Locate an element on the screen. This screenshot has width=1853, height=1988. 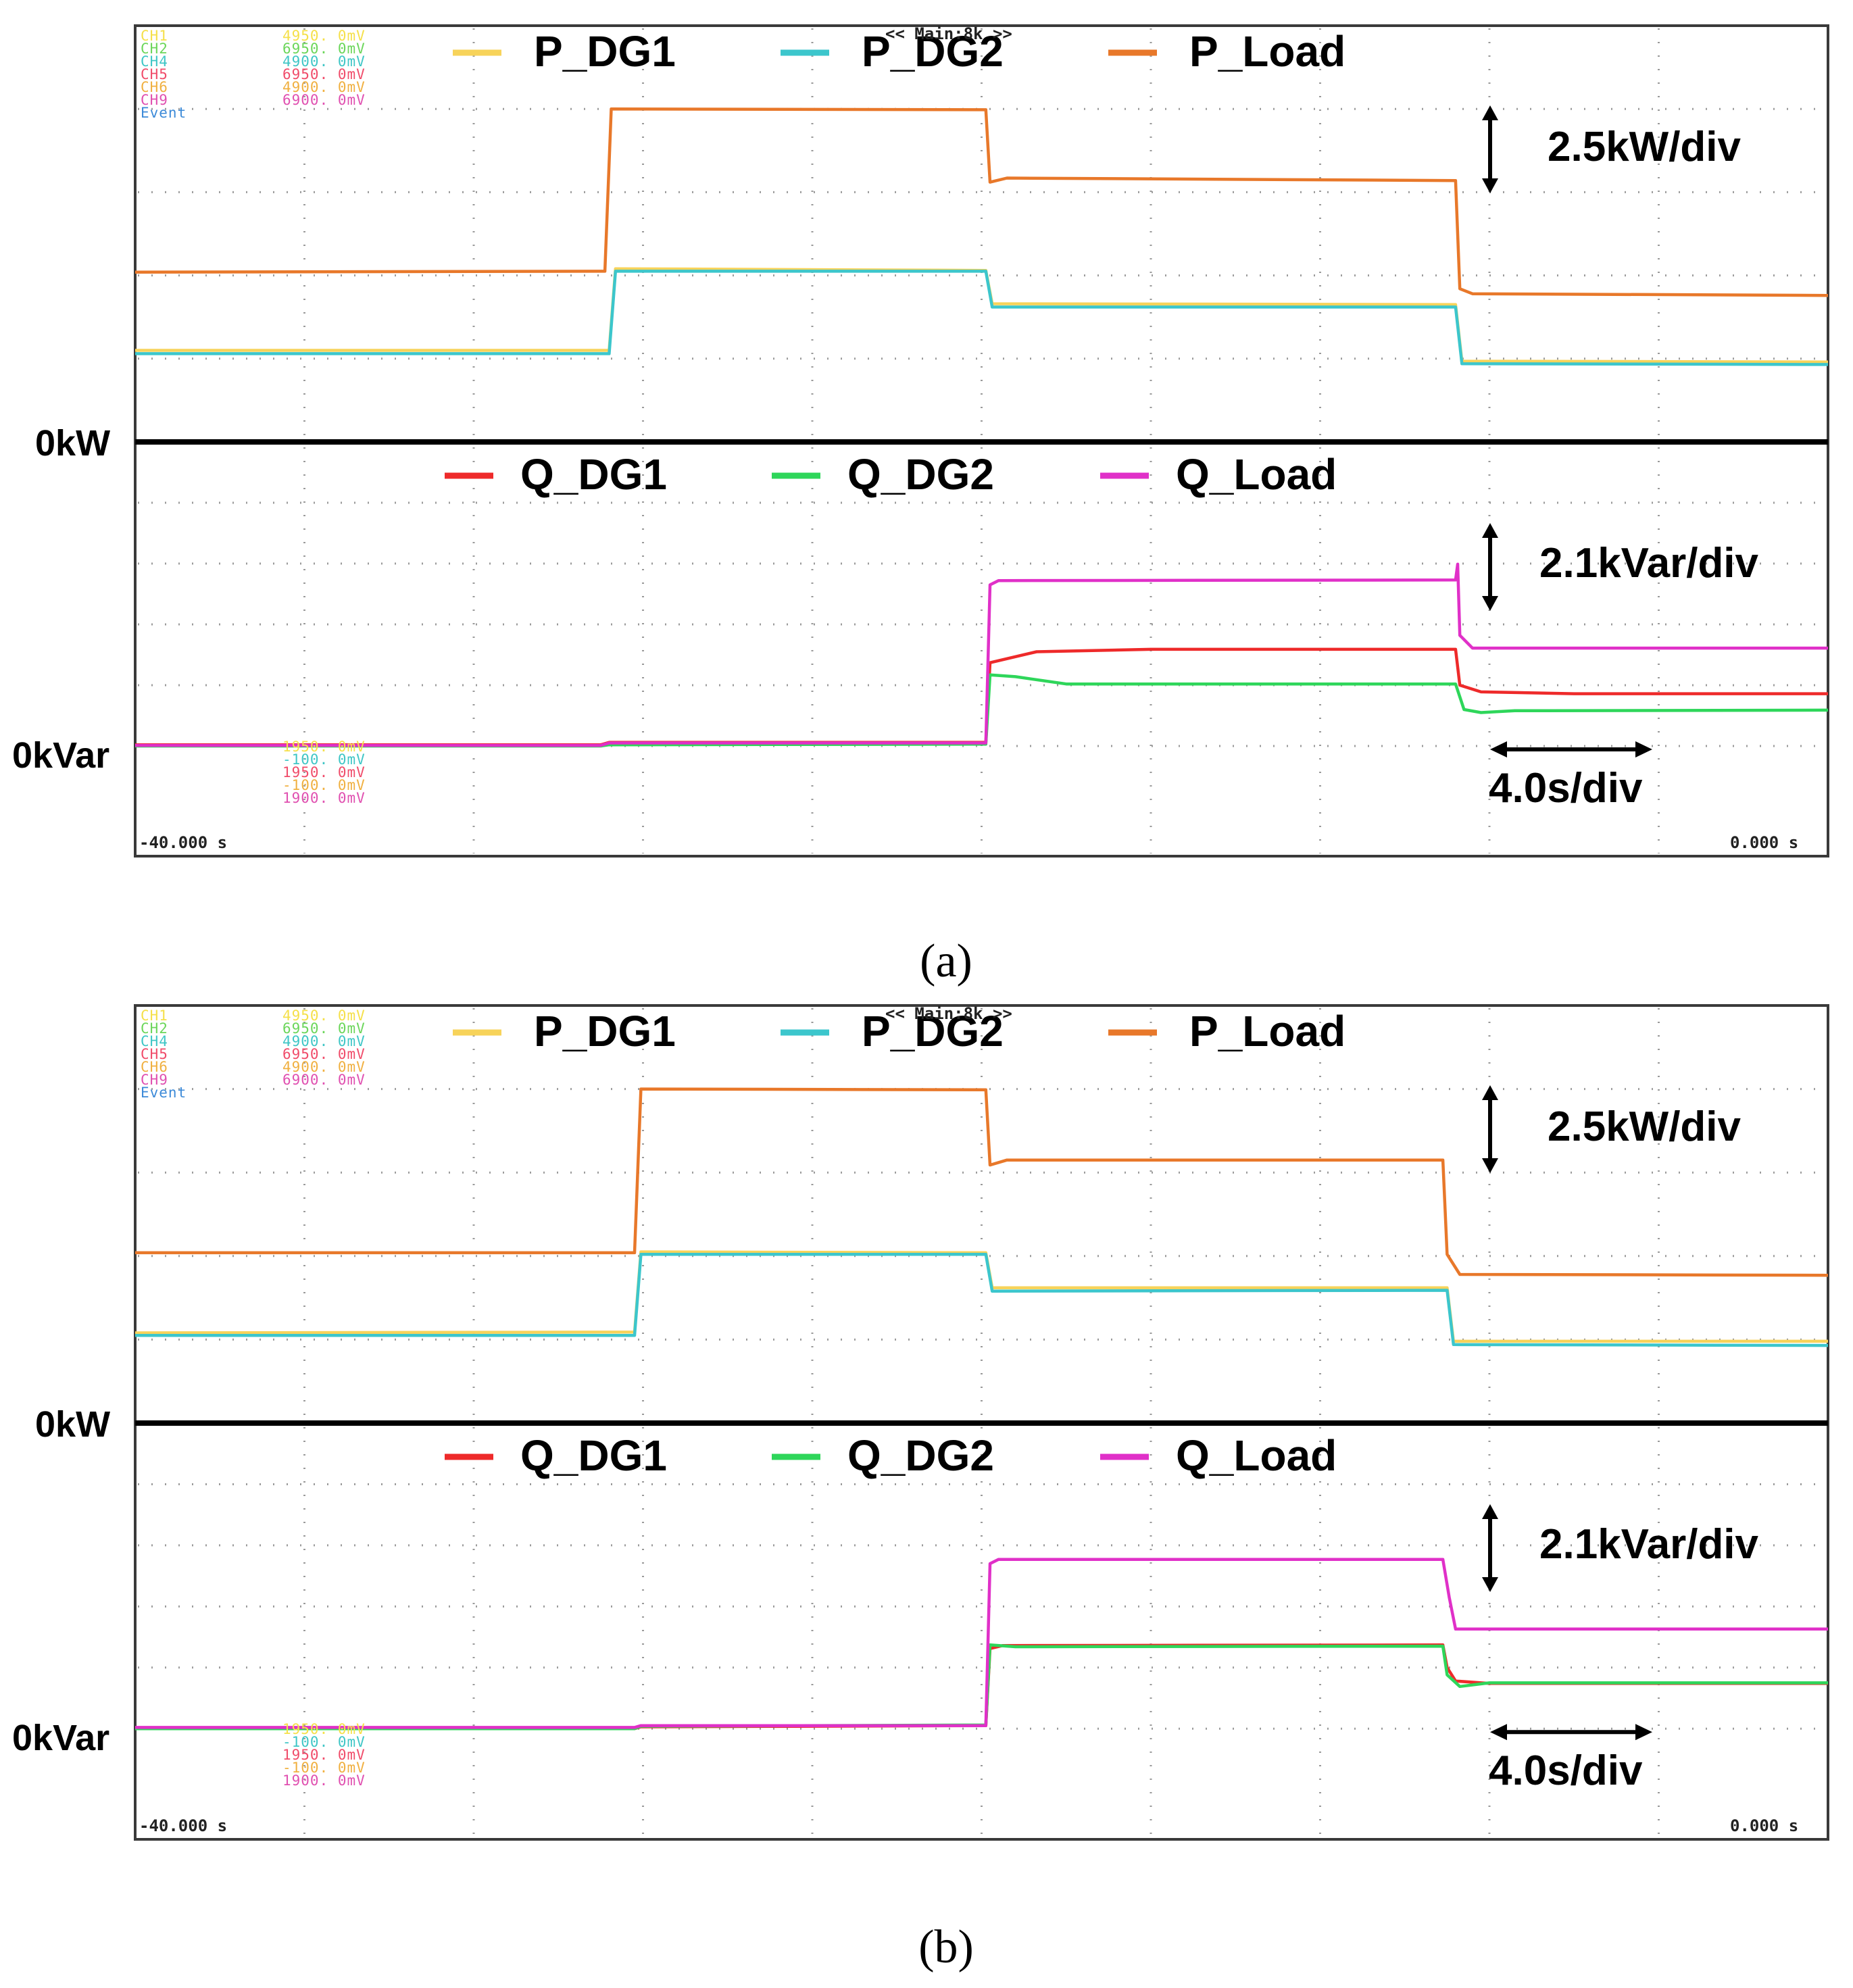
panel-caption: (a) is located at coordinates (946, 961).